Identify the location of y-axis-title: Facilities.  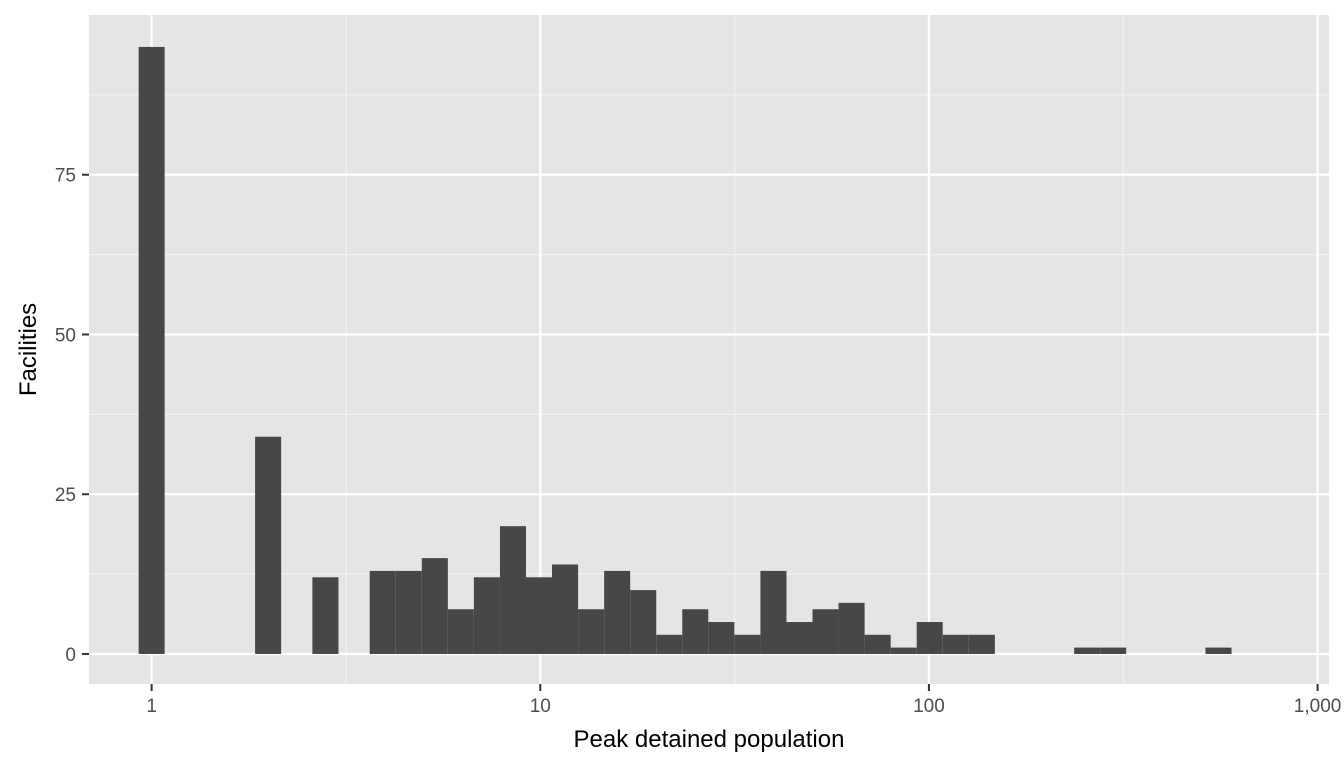
(28, 349).